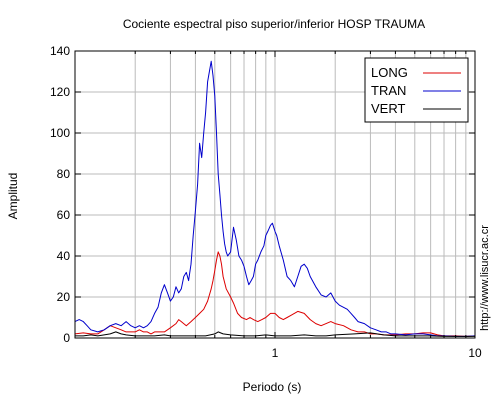 This screenshot has width=500, height=400. What do you see at coordinates (275, 334) in the screenshot?
I see `series-line-vert` at bounding box center [275, 334].